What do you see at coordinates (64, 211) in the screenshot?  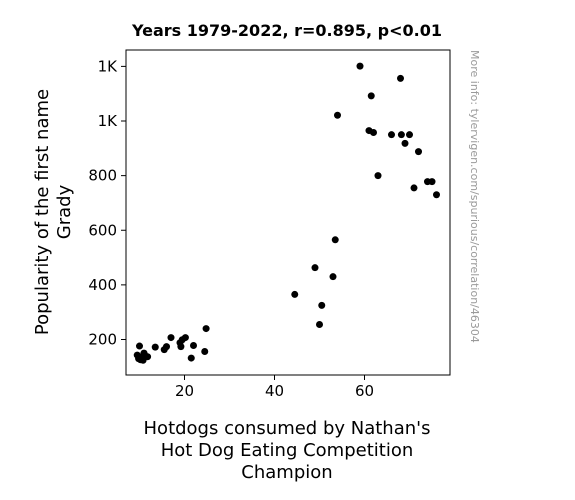 I see `y-axis-label-line-2: Grady` at bounding box center [64, 211].